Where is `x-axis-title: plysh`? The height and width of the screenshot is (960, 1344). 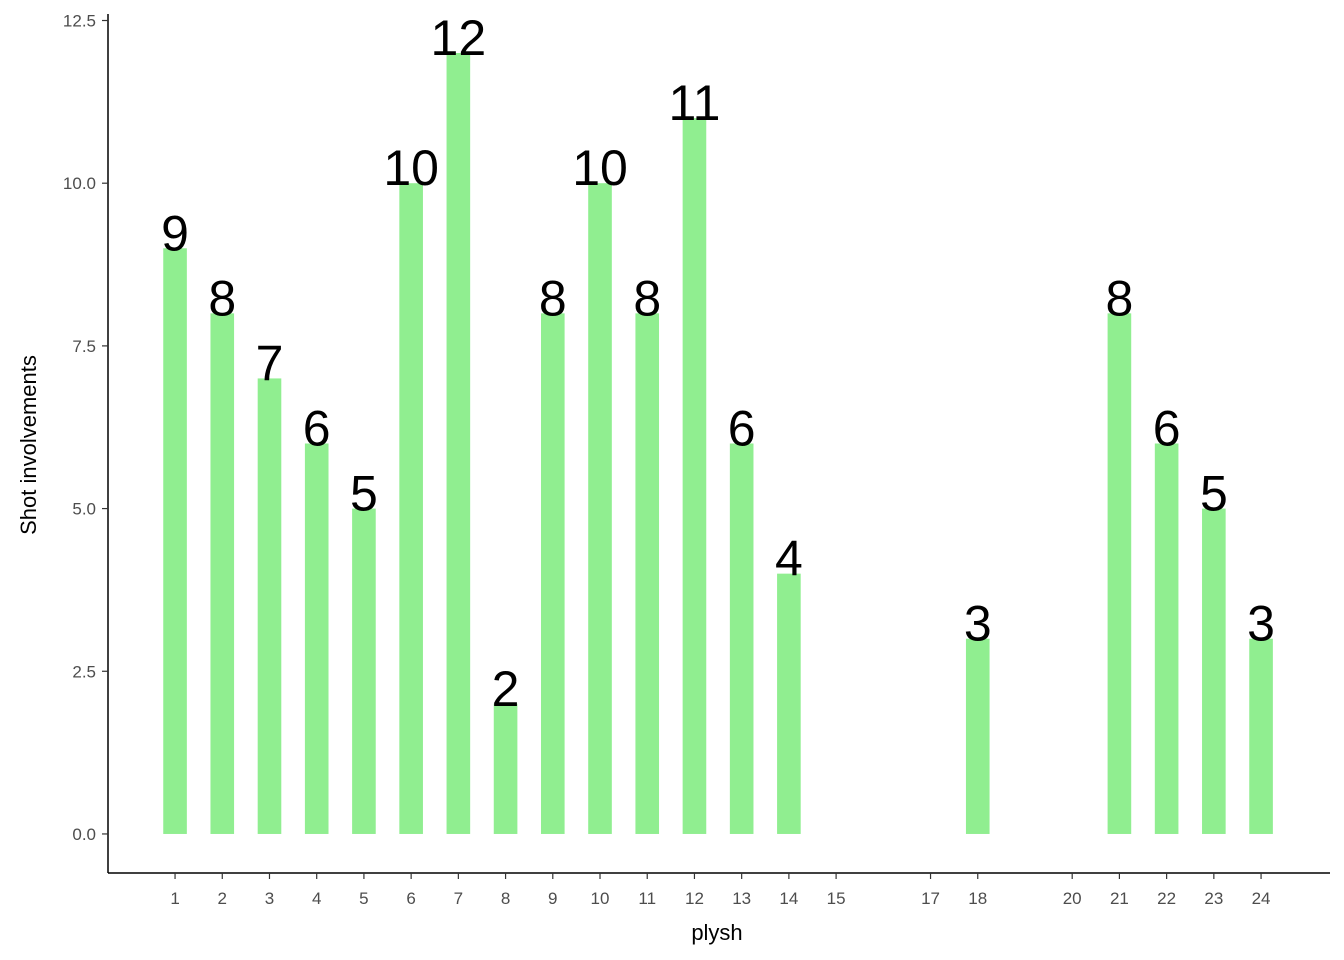
x-axis-title: plysh is located at coordinates (716, 932).